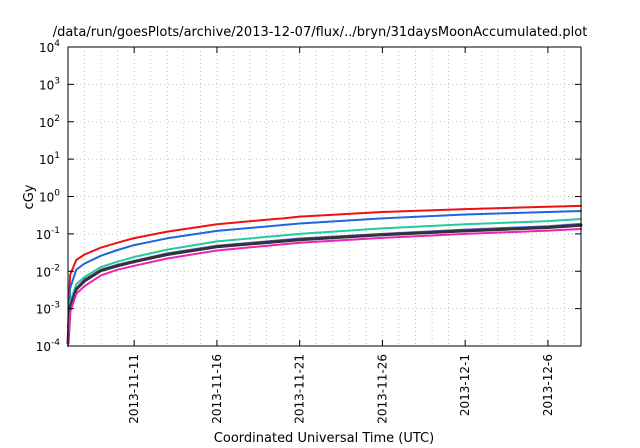 The width and height of the screenshot is (640, 448). Describe the element at coordinates (49, 197) in the screenshot. I see `y-tick-label: 10⁰` at that location.